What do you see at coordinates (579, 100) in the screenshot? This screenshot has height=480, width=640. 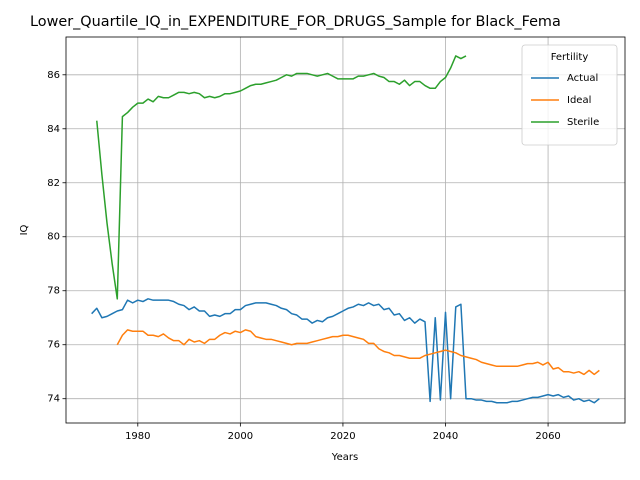 I see `legend-label: Ideal` at bounding box center [579, 100].